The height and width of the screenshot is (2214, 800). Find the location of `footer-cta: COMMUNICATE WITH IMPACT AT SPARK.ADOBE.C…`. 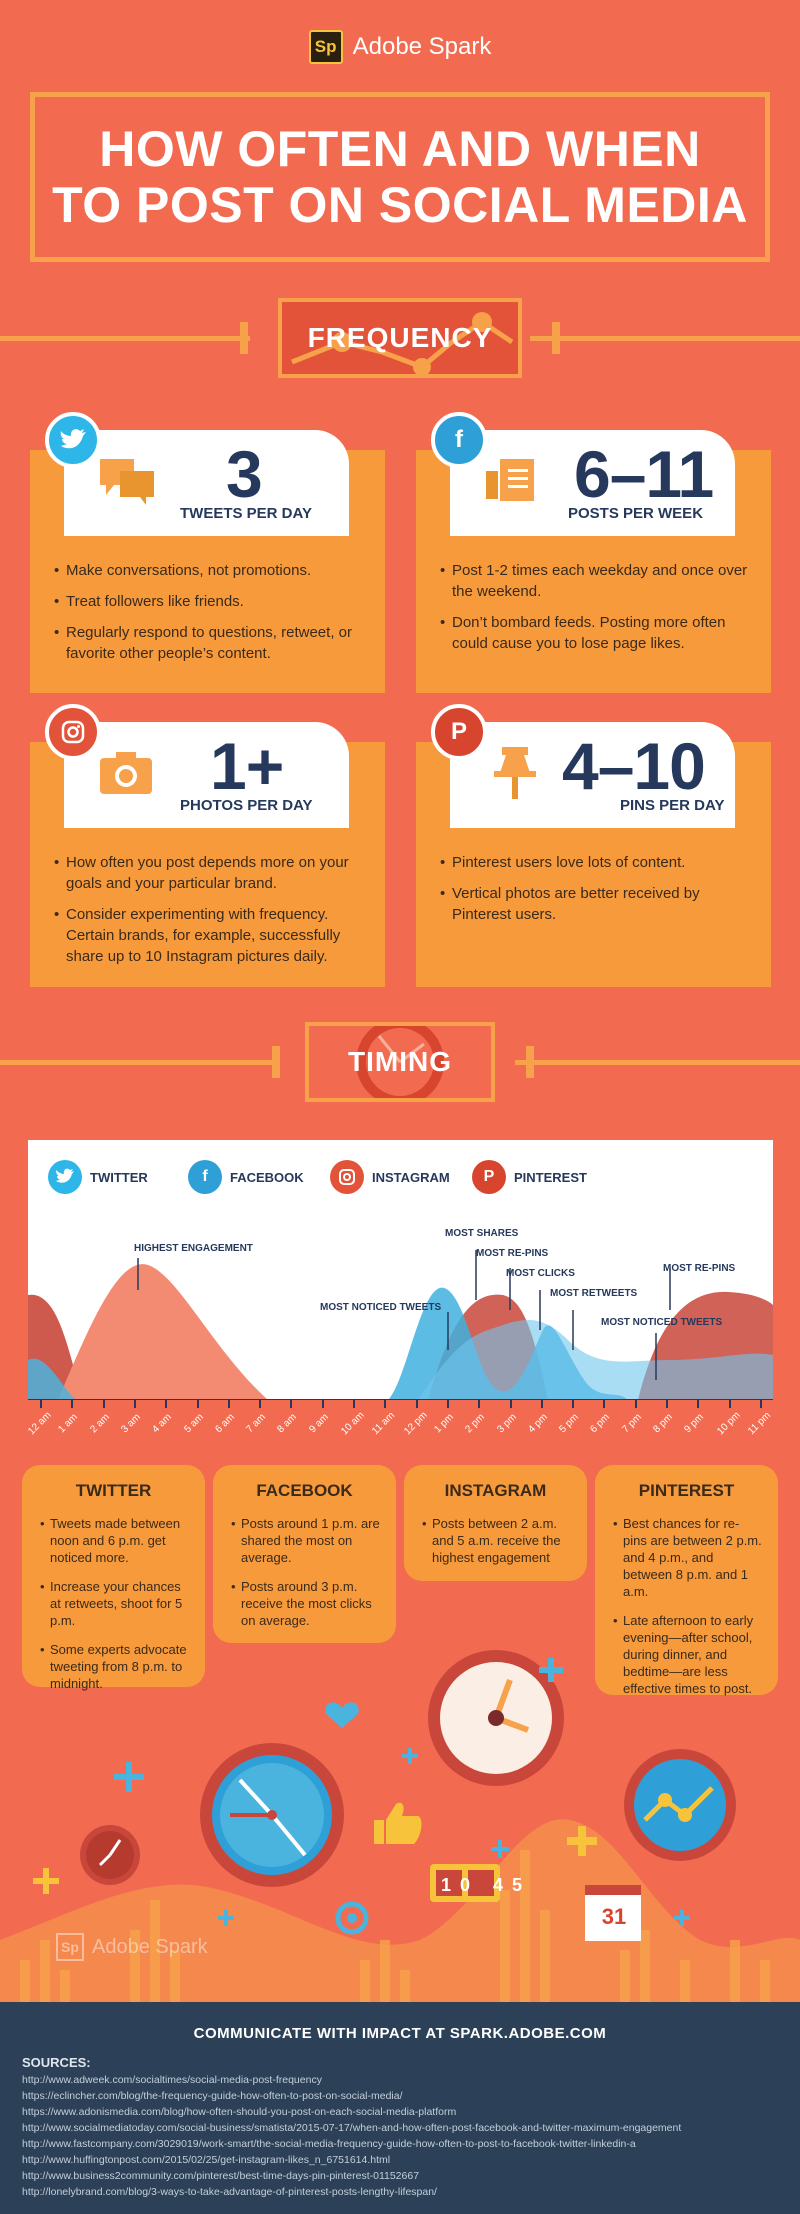

footer-cta: COMMUNICATE WITH IMPACT AT SPARK.ADOBE.C… is located at coordinates (400, 2033).